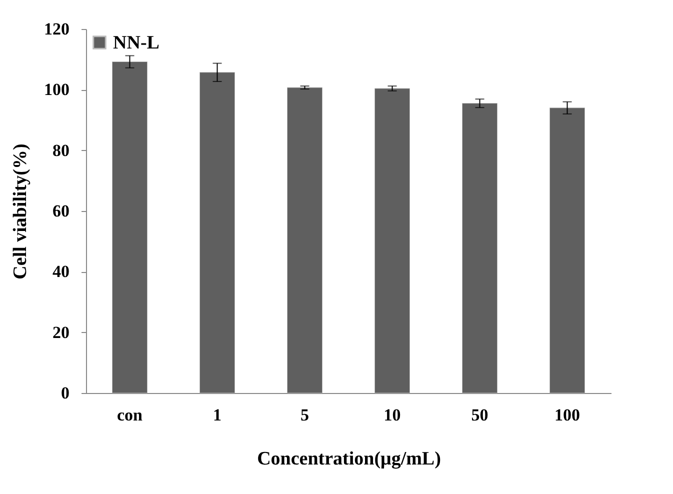 This screenshot has height=494, width=673. What do you see at coordinates (130, 415) in the screenshot?
I see `x-tick-label: con` at bounding box center [130, 415].